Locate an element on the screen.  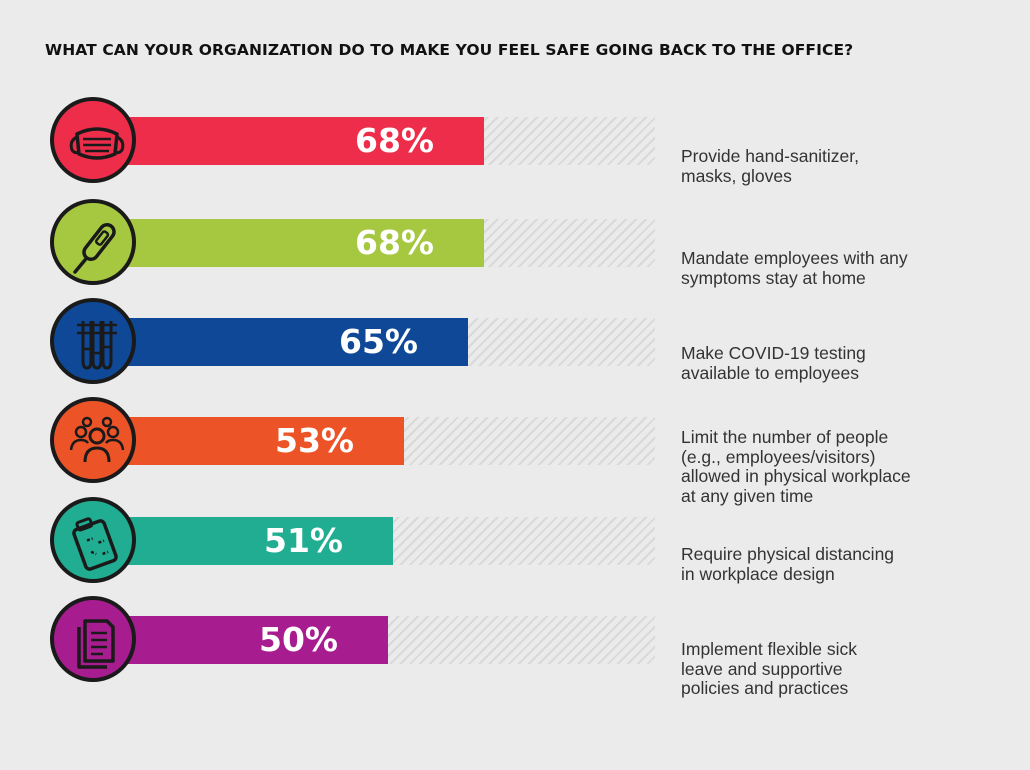
bar-description-line: at any given time is located at coordinates (747, 495).